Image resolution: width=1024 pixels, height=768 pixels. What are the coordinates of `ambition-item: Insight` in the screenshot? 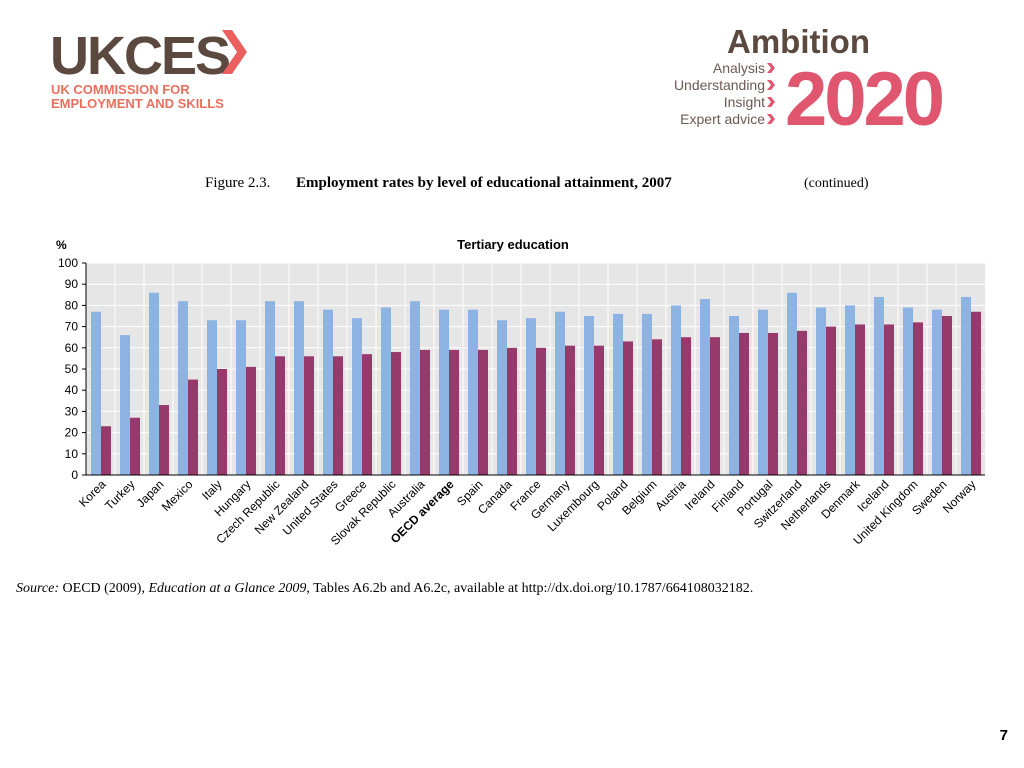 It's located at (744, 102).